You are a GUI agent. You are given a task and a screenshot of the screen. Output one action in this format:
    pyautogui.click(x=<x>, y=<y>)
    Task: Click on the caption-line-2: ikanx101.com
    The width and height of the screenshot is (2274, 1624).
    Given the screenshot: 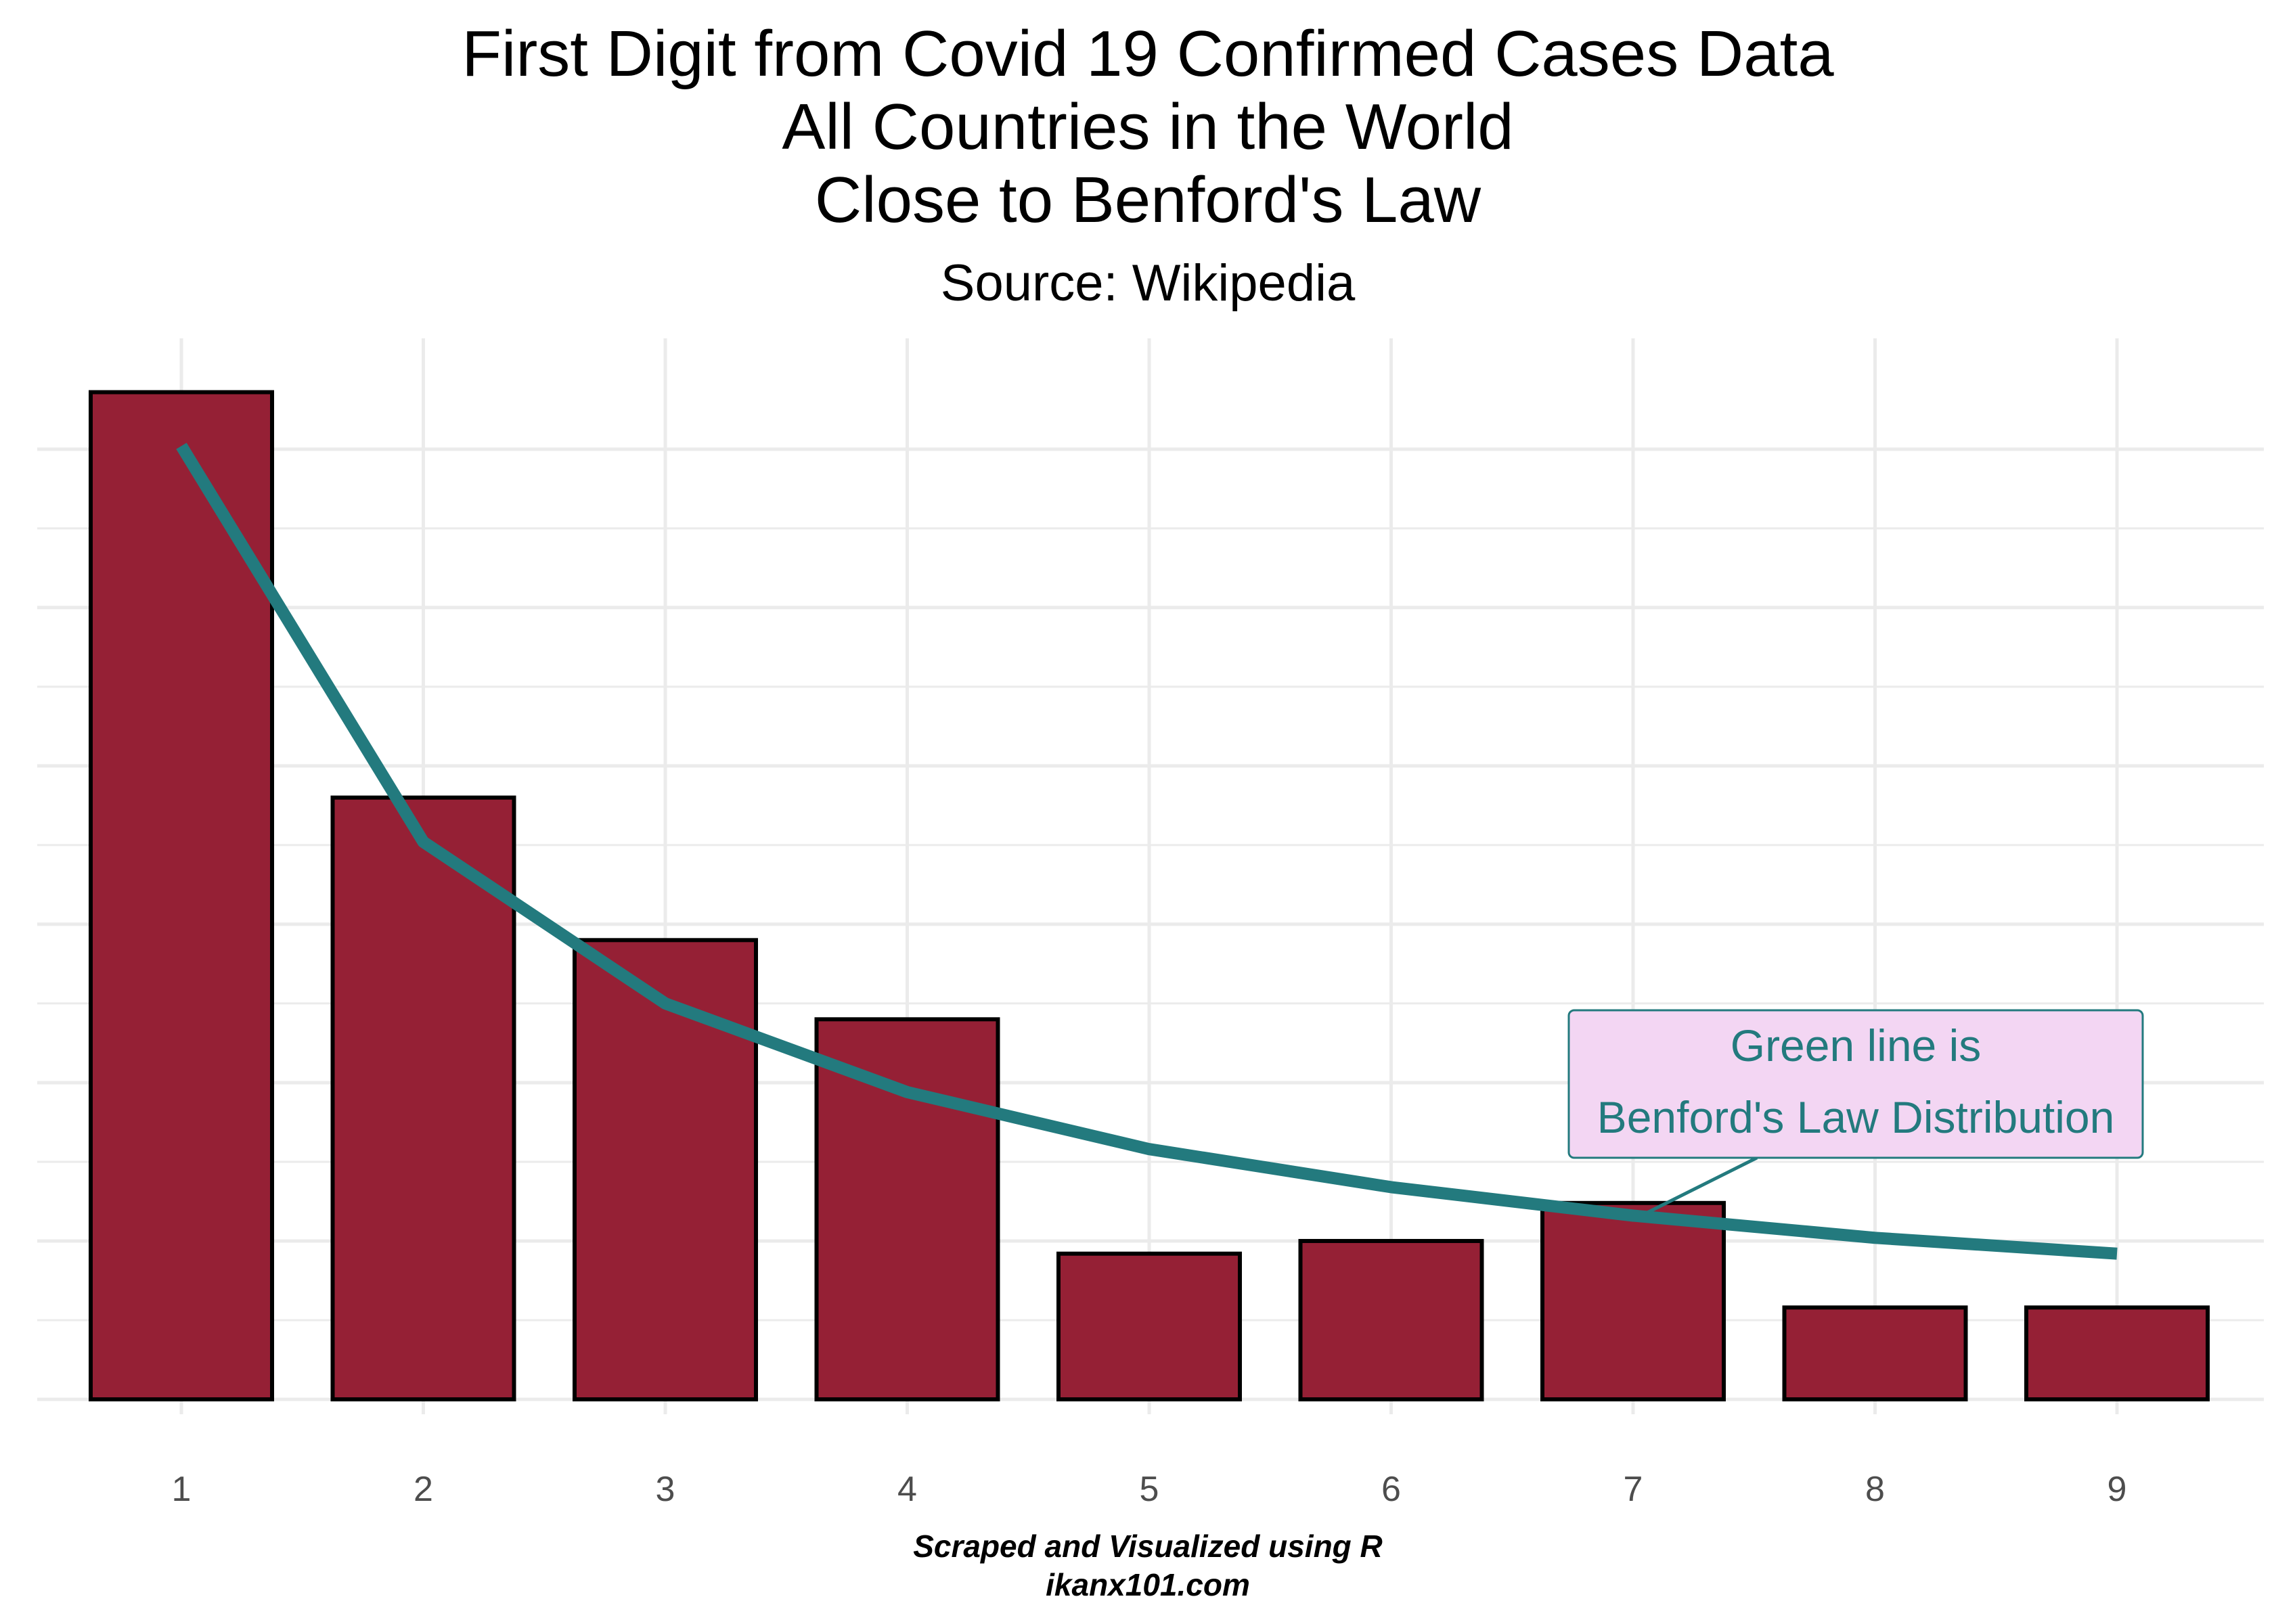 What is the action you would take?
    pyautogui.click(x=1148, y=1584)
    